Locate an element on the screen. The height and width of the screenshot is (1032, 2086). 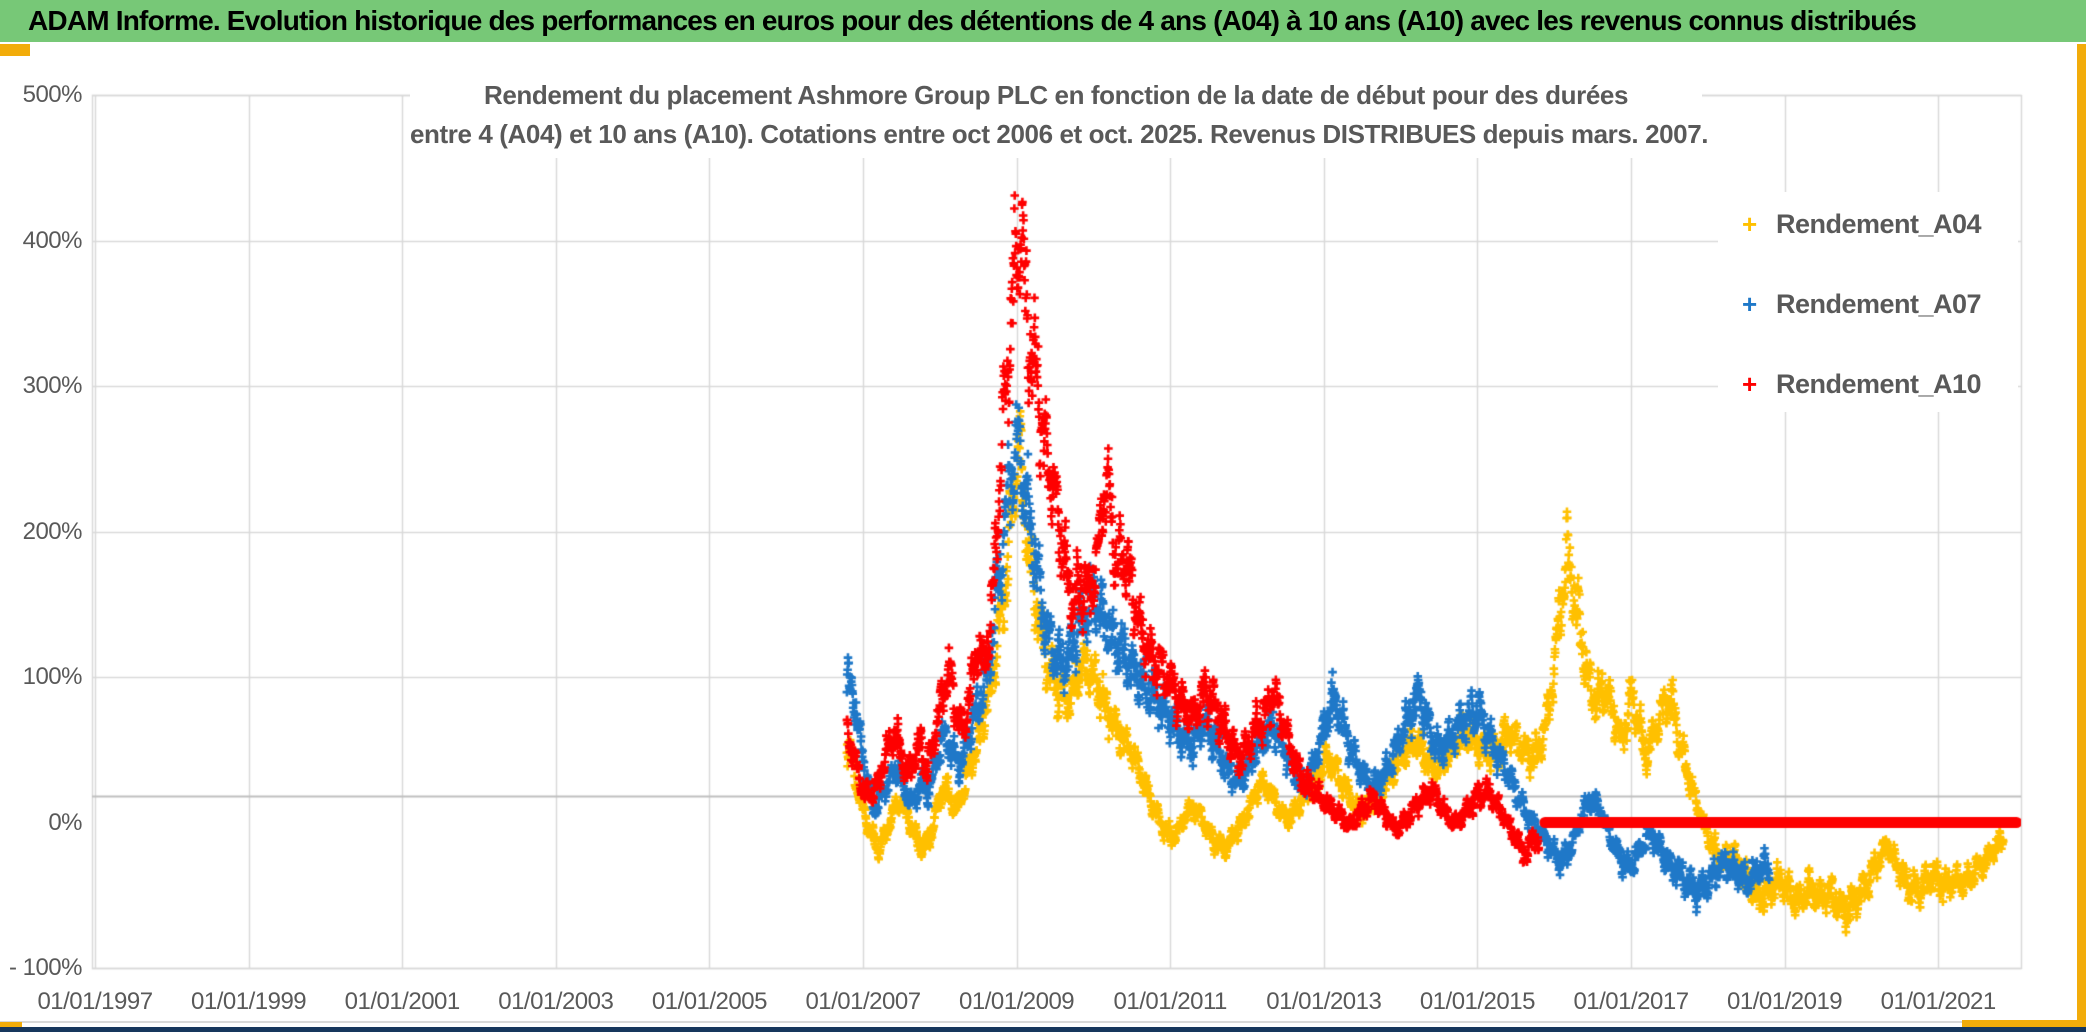
y-tick-label: 500% is located at coordinates (52, 94).